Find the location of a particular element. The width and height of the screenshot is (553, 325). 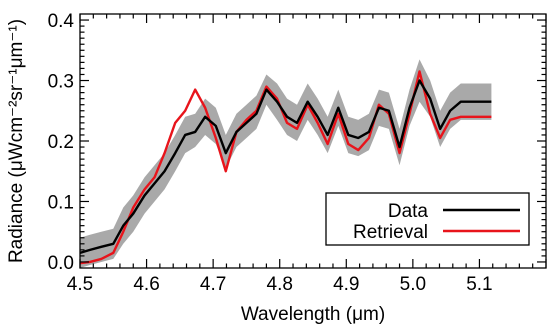

x-tick-label: 4.9 is located at coordinates (346, 284).